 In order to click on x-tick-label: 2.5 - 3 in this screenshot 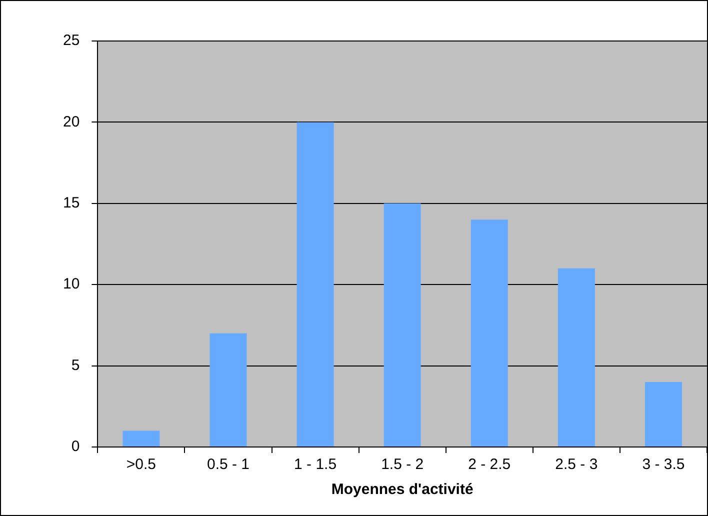, I will do `click(576, 465)`.